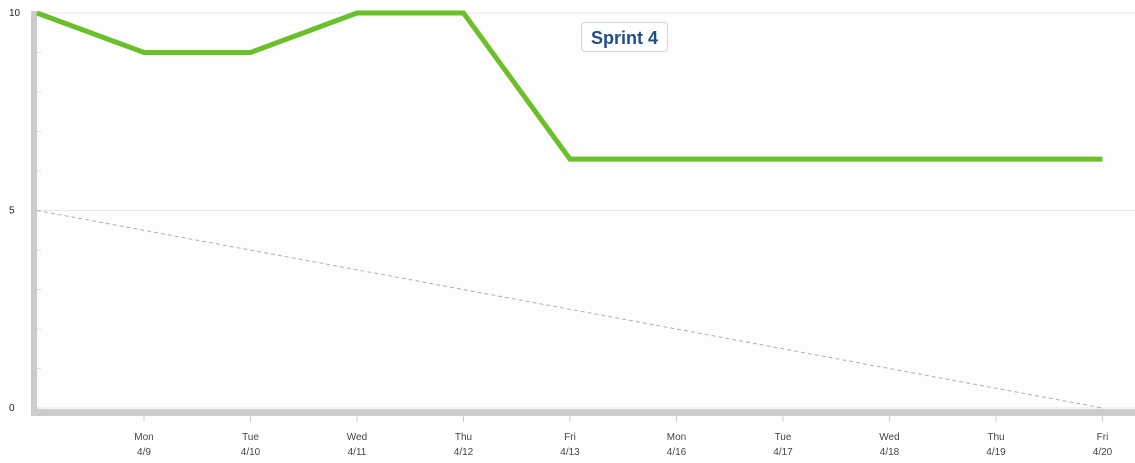  What do you see at coordinates (12, 408) in the screenshot?
I see `y-tick-label: 0` at bounding box center [12, 408].